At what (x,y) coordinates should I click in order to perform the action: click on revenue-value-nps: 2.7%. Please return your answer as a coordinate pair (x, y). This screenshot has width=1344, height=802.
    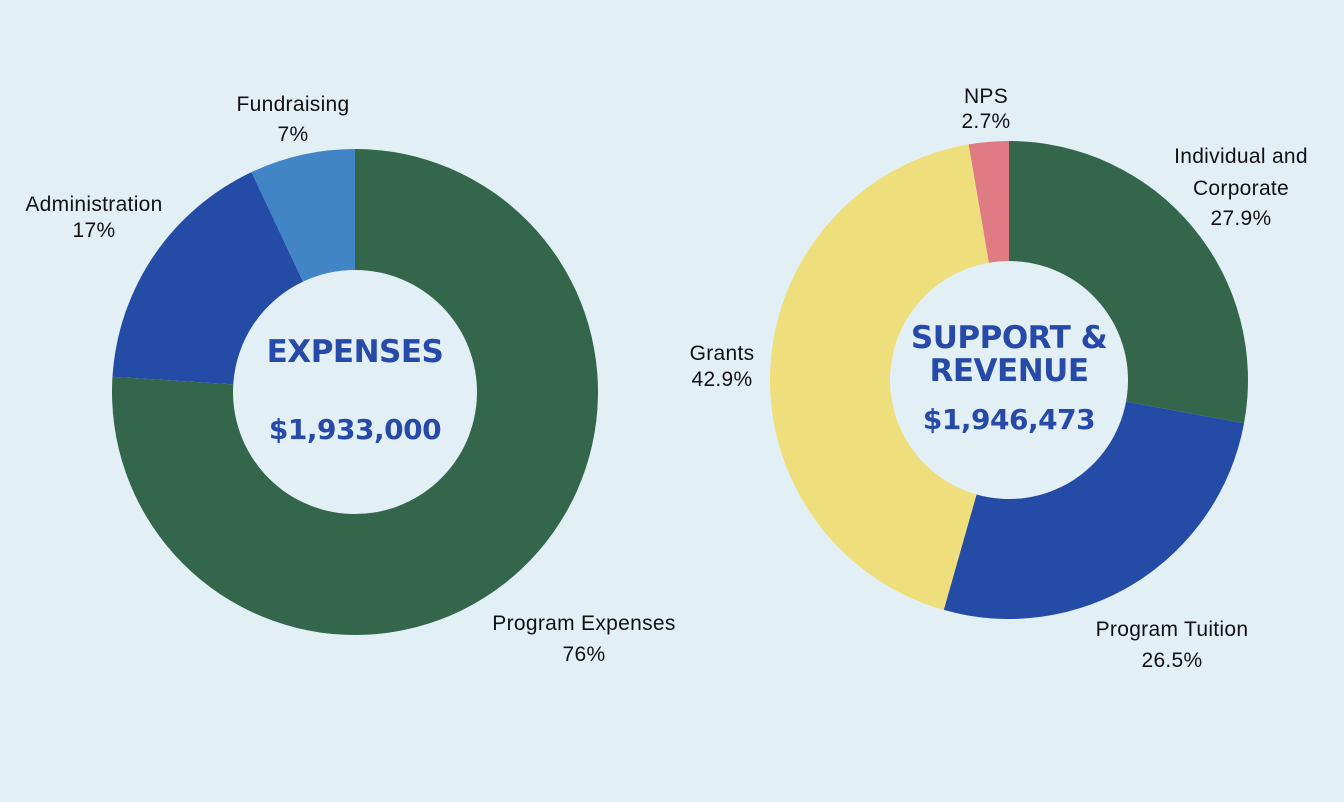
    Looking at the image, I should click on (985, 121).